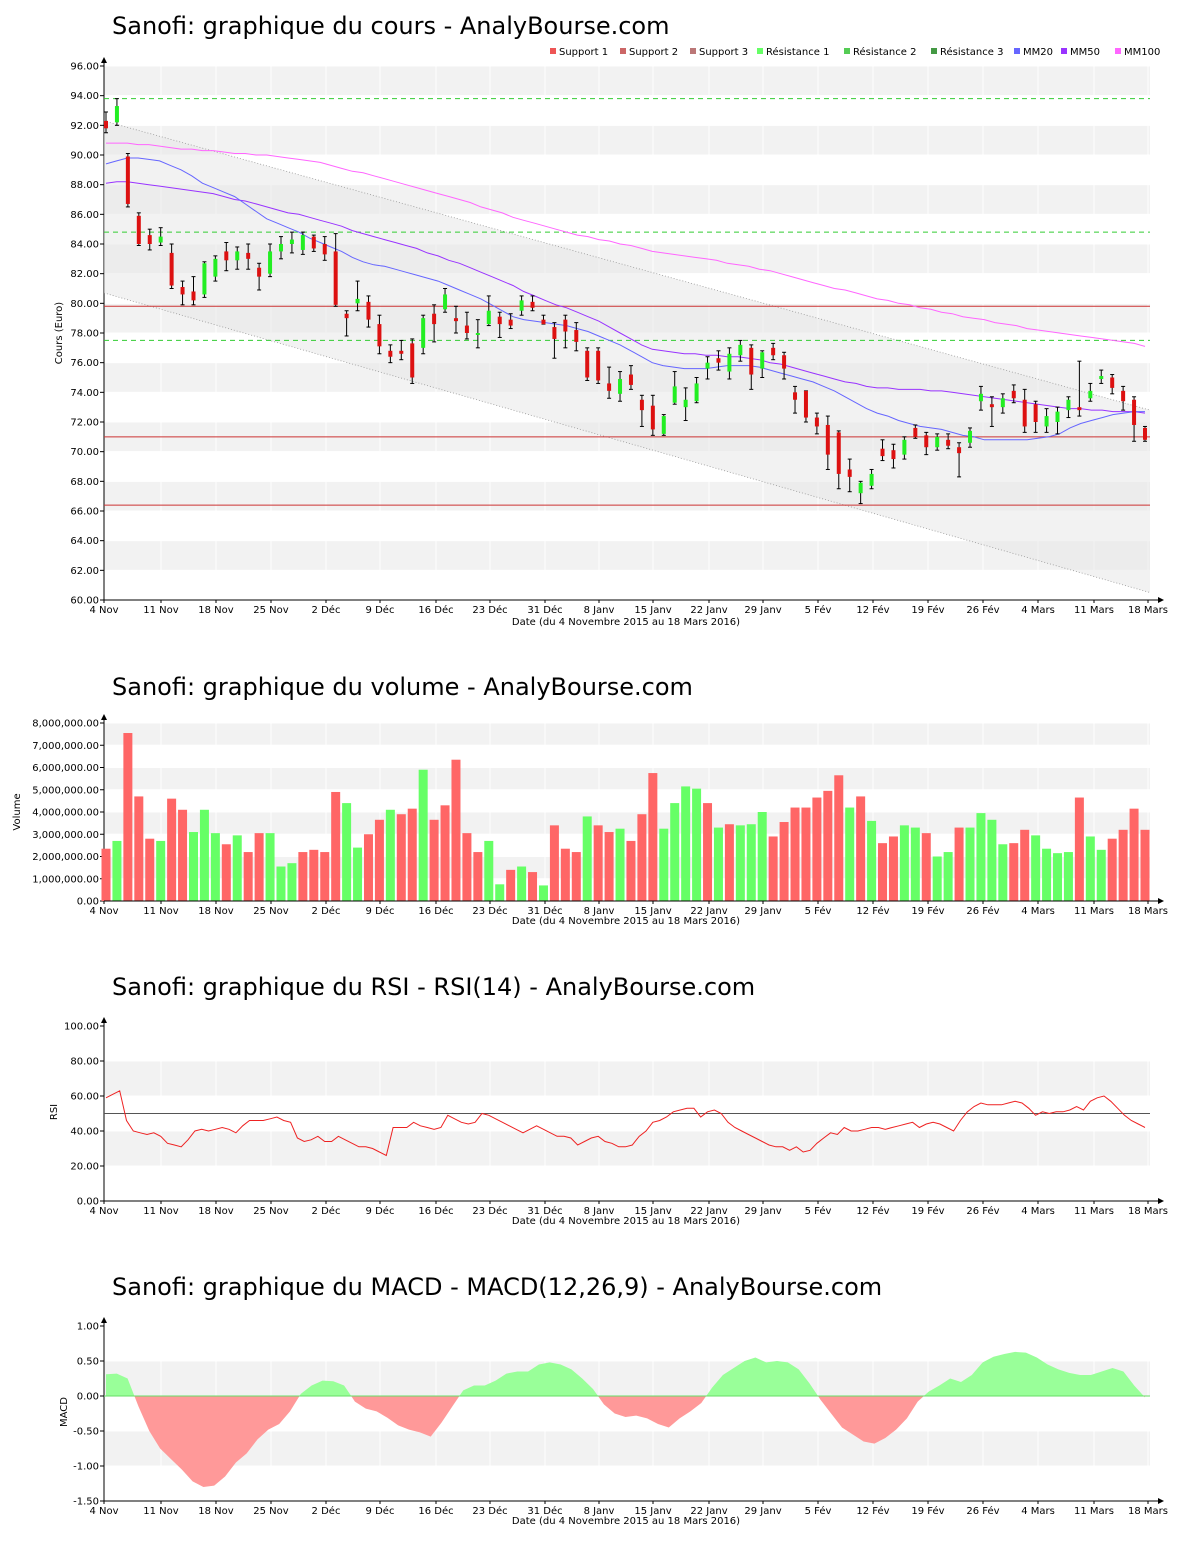  What do you see at coordinates (84, 423) in the screenshot?
I see `price-y-tick-label: 72.00` at bounding box center [84, 423].